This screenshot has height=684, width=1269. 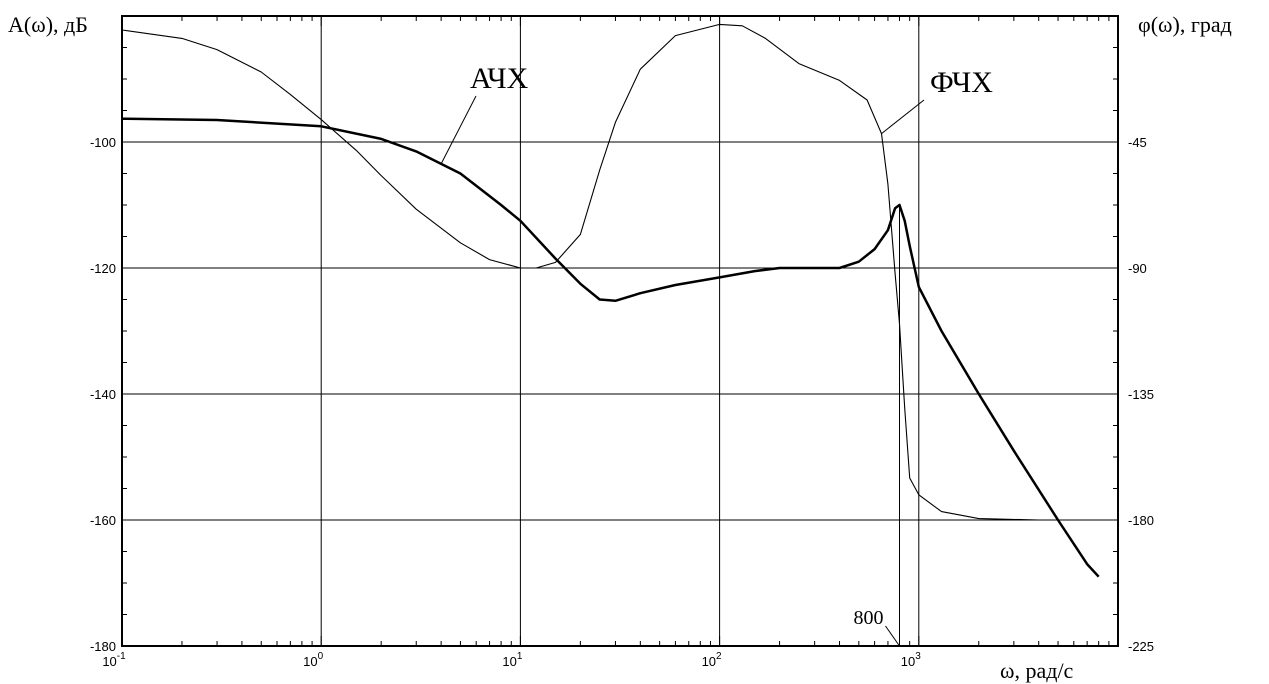 I want to click on frequency-marker-label: 800, so click(x=868, y=618).